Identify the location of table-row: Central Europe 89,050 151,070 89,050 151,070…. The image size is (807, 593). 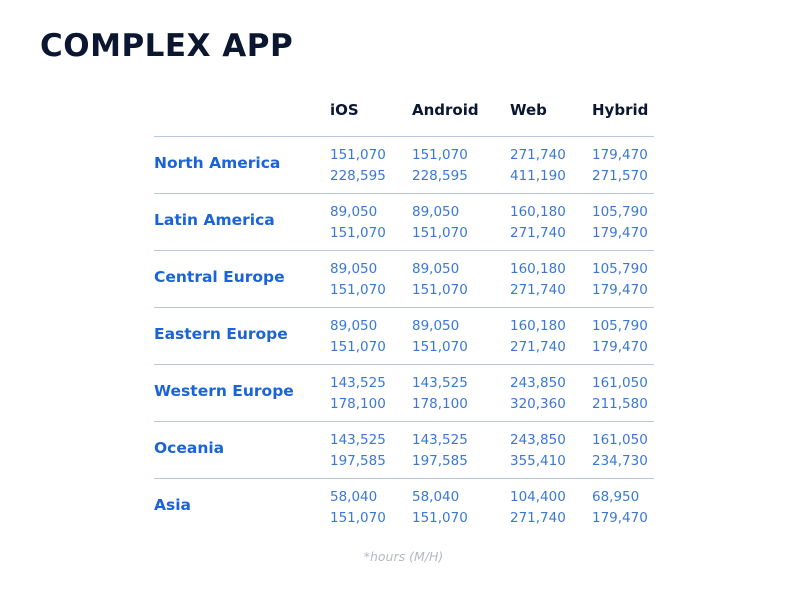
(404, 279).